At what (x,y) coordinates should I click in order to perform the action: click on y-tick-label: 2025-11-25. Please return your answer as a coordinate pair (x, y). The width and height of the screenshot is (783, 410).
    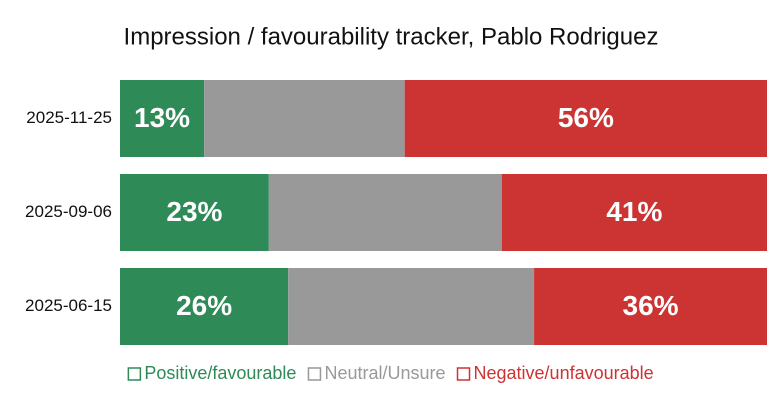
    Looking at the image, I should click on (69, 117).